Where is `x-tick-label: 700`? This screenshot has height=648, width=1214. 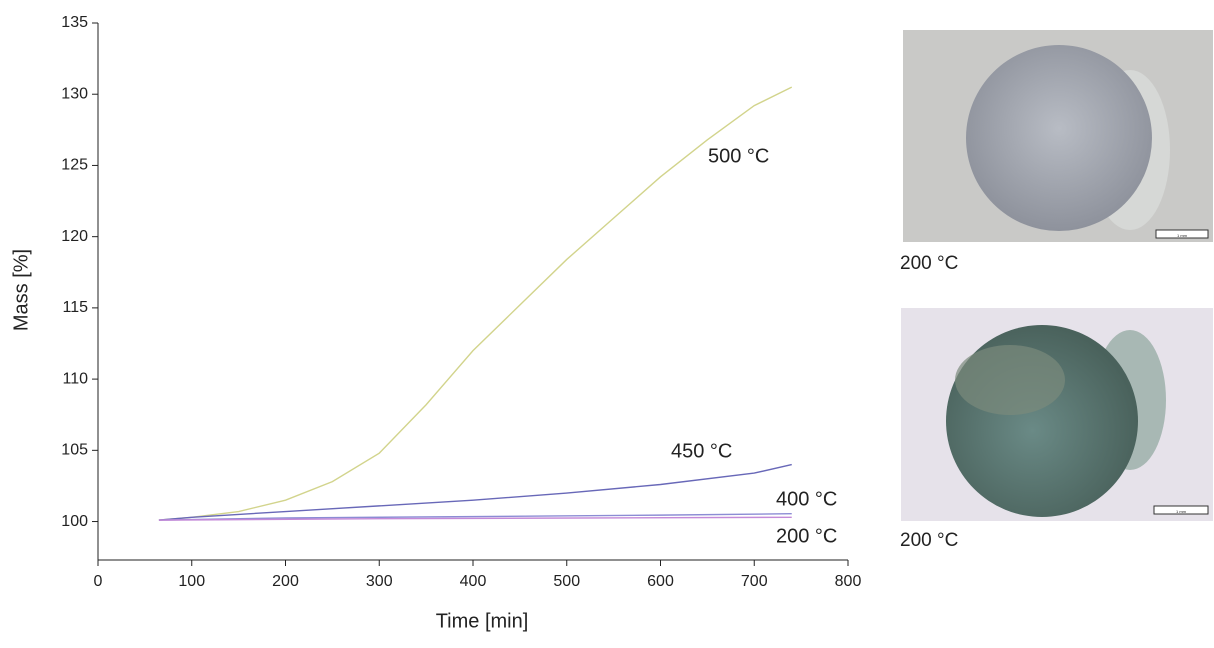 x-tick-label: 700 is located at coordinates (754, 581).